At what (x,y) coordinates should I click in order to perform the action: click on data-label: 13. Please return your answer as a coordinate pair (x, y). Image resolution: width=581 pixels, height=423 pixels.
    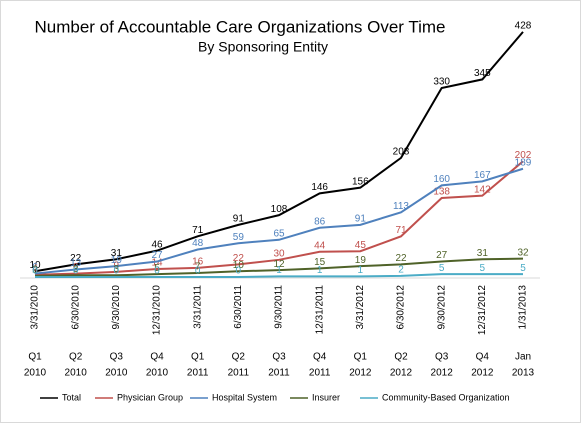
    Looking at the image, I should click on (76, 263).